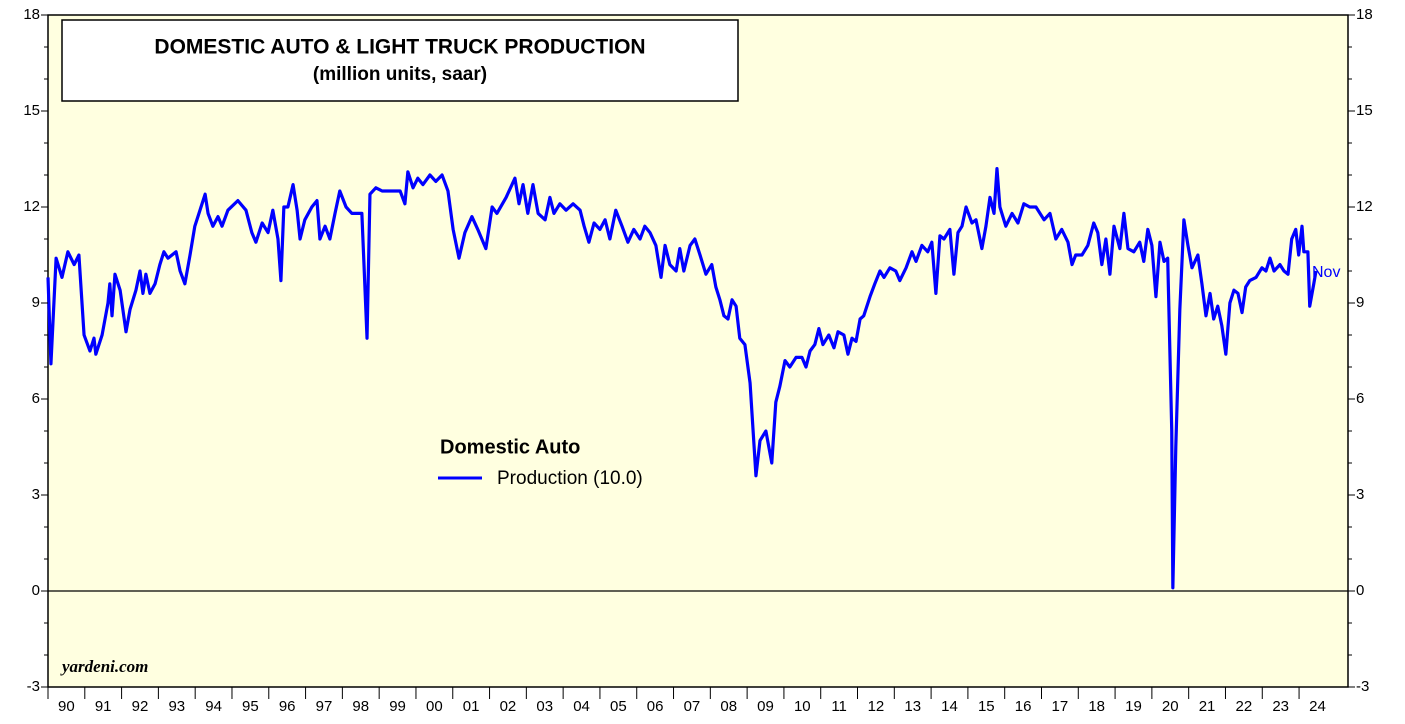 This screenshot has width=1405, height=724. I want to click on x-tick-label: 11, so click(839, 706).